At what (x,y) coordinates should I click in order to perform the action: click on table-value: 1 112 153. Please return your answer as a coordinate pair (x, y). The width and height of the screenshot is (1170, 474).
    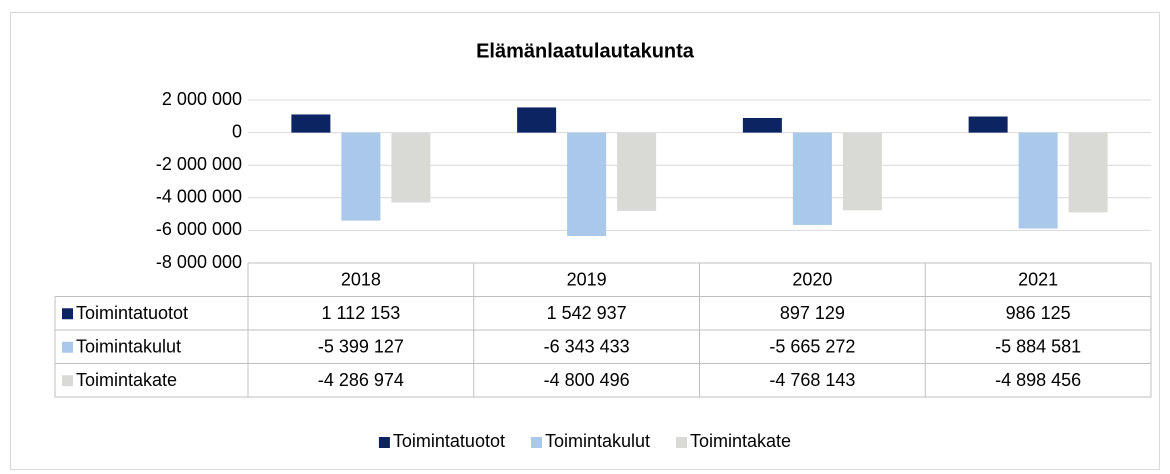
    Looking at the image, I should click on (361, 313).